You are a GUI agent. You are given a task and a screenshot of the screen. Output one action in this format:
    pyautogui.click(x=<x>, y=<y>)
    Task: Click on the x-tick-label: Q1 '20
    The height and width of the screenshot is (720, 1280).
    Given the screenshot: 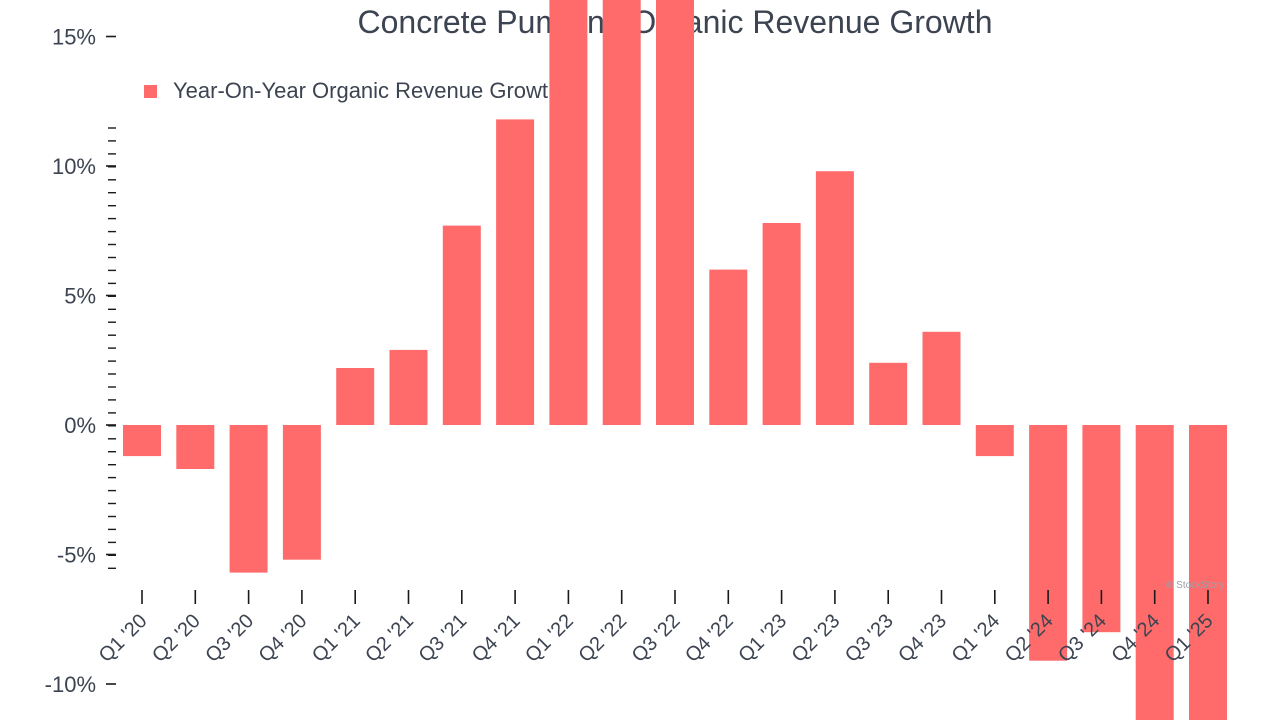 What is the action you would take?
    pyautogui.click(x=123, y=638)
    